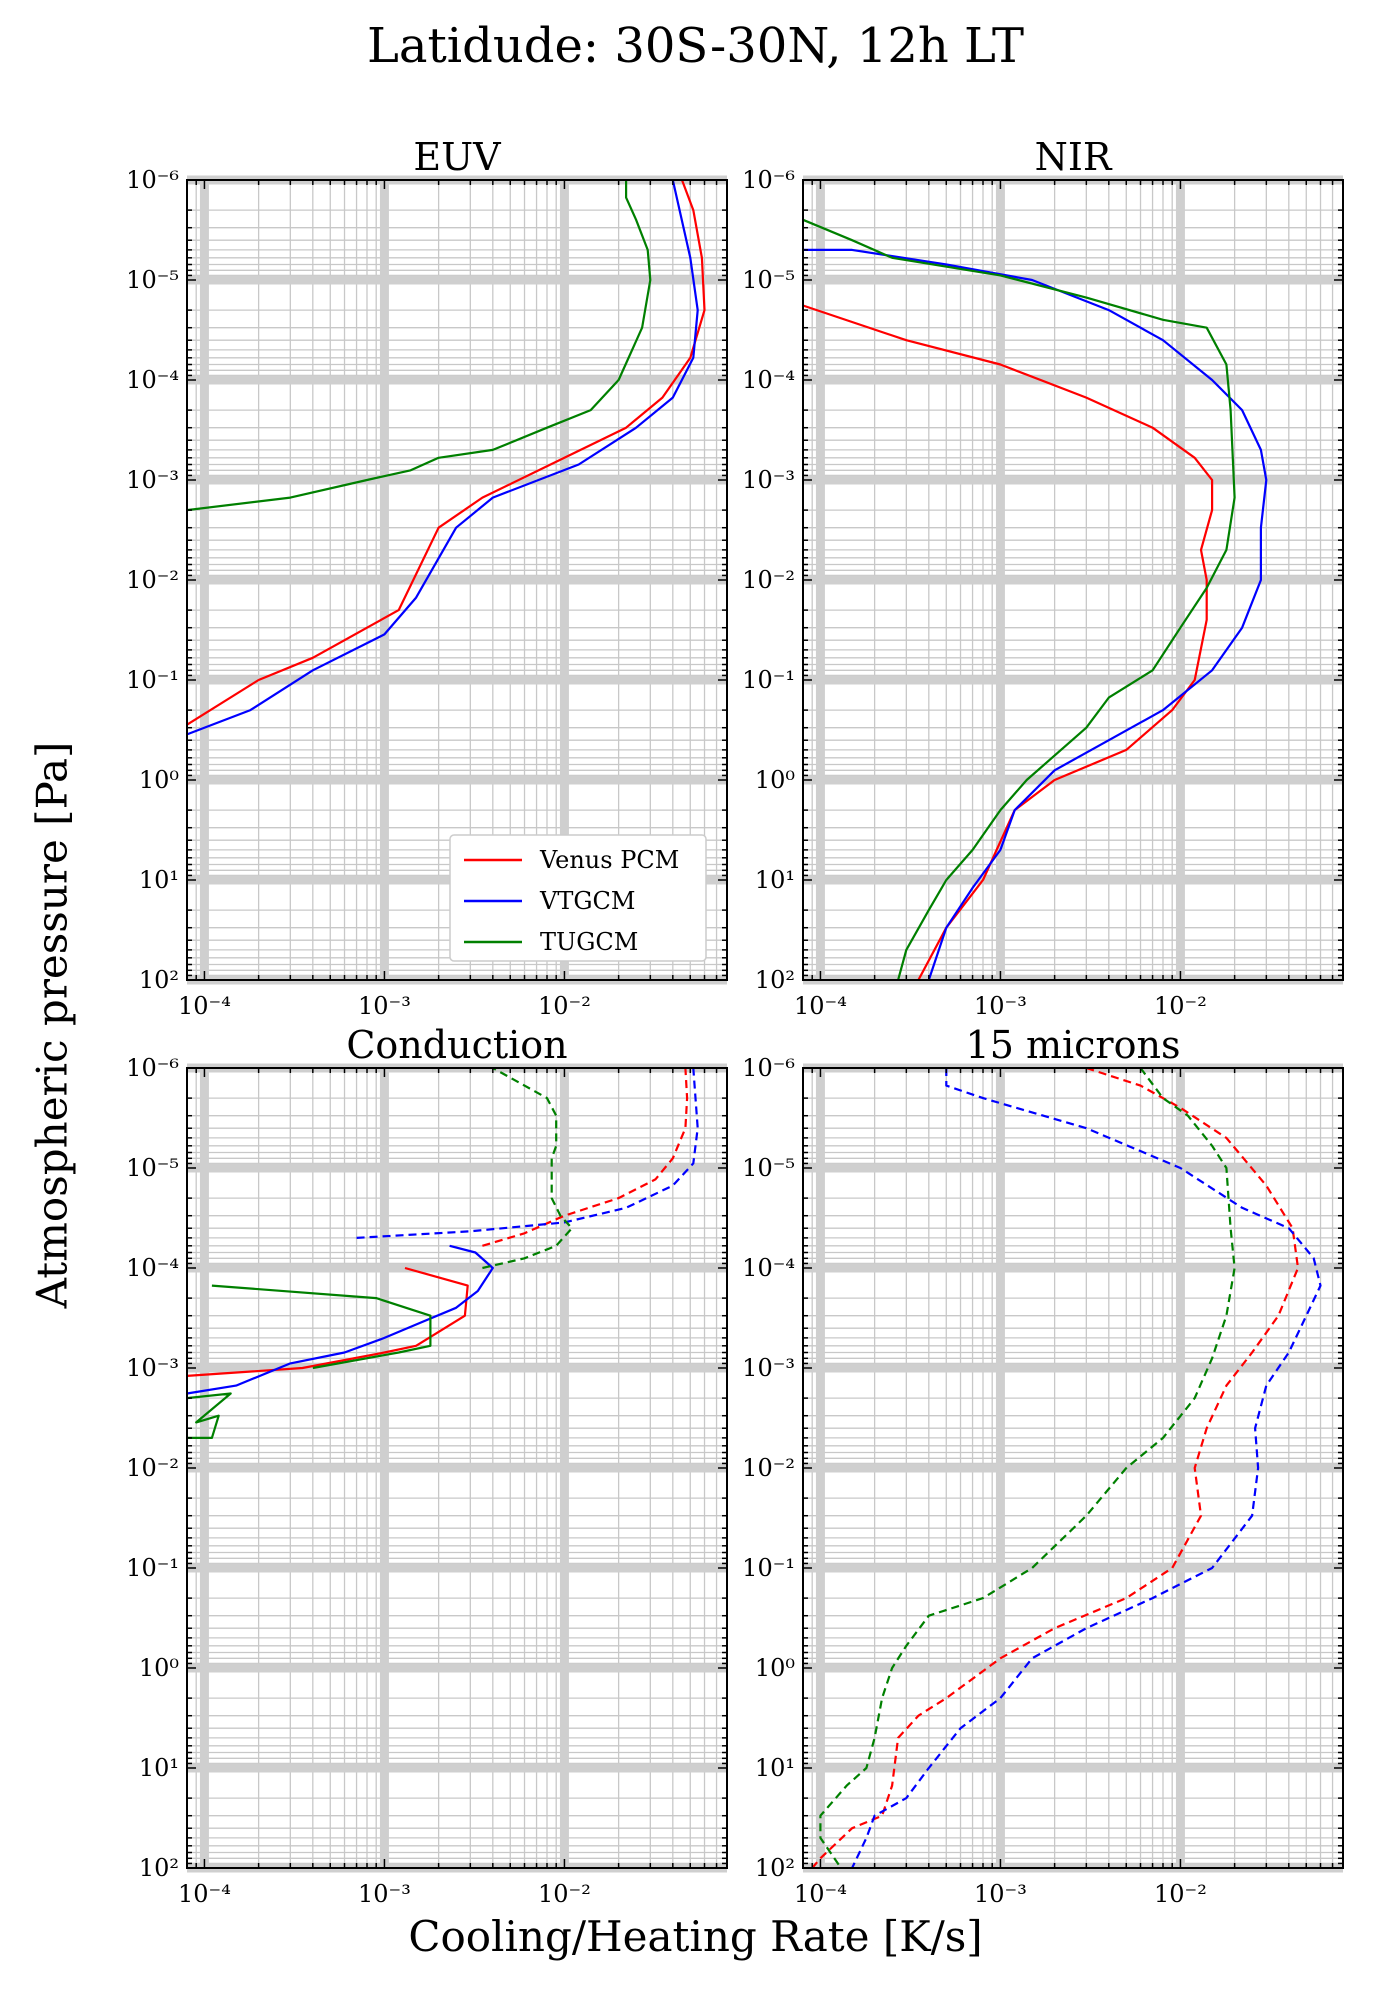 This screenshot has width=1391, height=1990. Describe the element at coordinates (695, 1936) in the screenshot. I see `x-axis-label: Cooling/Heating Rate [K/s]` at that location.